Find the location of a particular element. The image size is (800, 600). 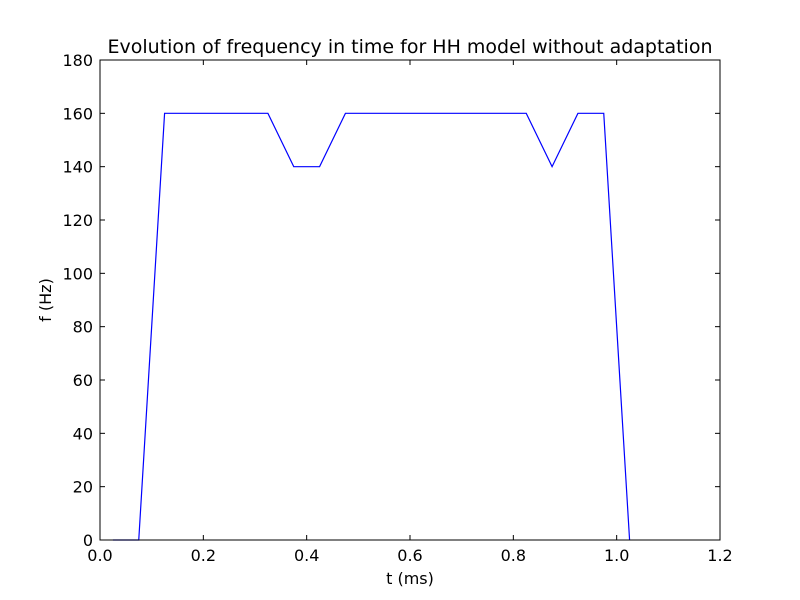

y-tick-label: 120 is located at coordinates (77, 220).